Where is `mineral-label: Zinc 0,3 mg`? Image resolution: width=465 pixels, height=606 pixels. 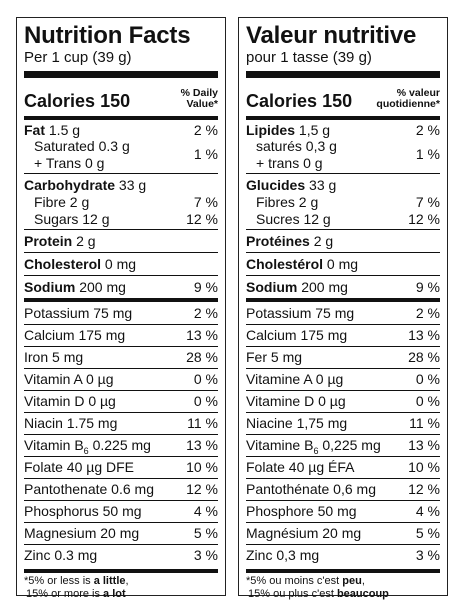 mineral-label: Zinc 0,3 mg is located at coordinates (283, 555).